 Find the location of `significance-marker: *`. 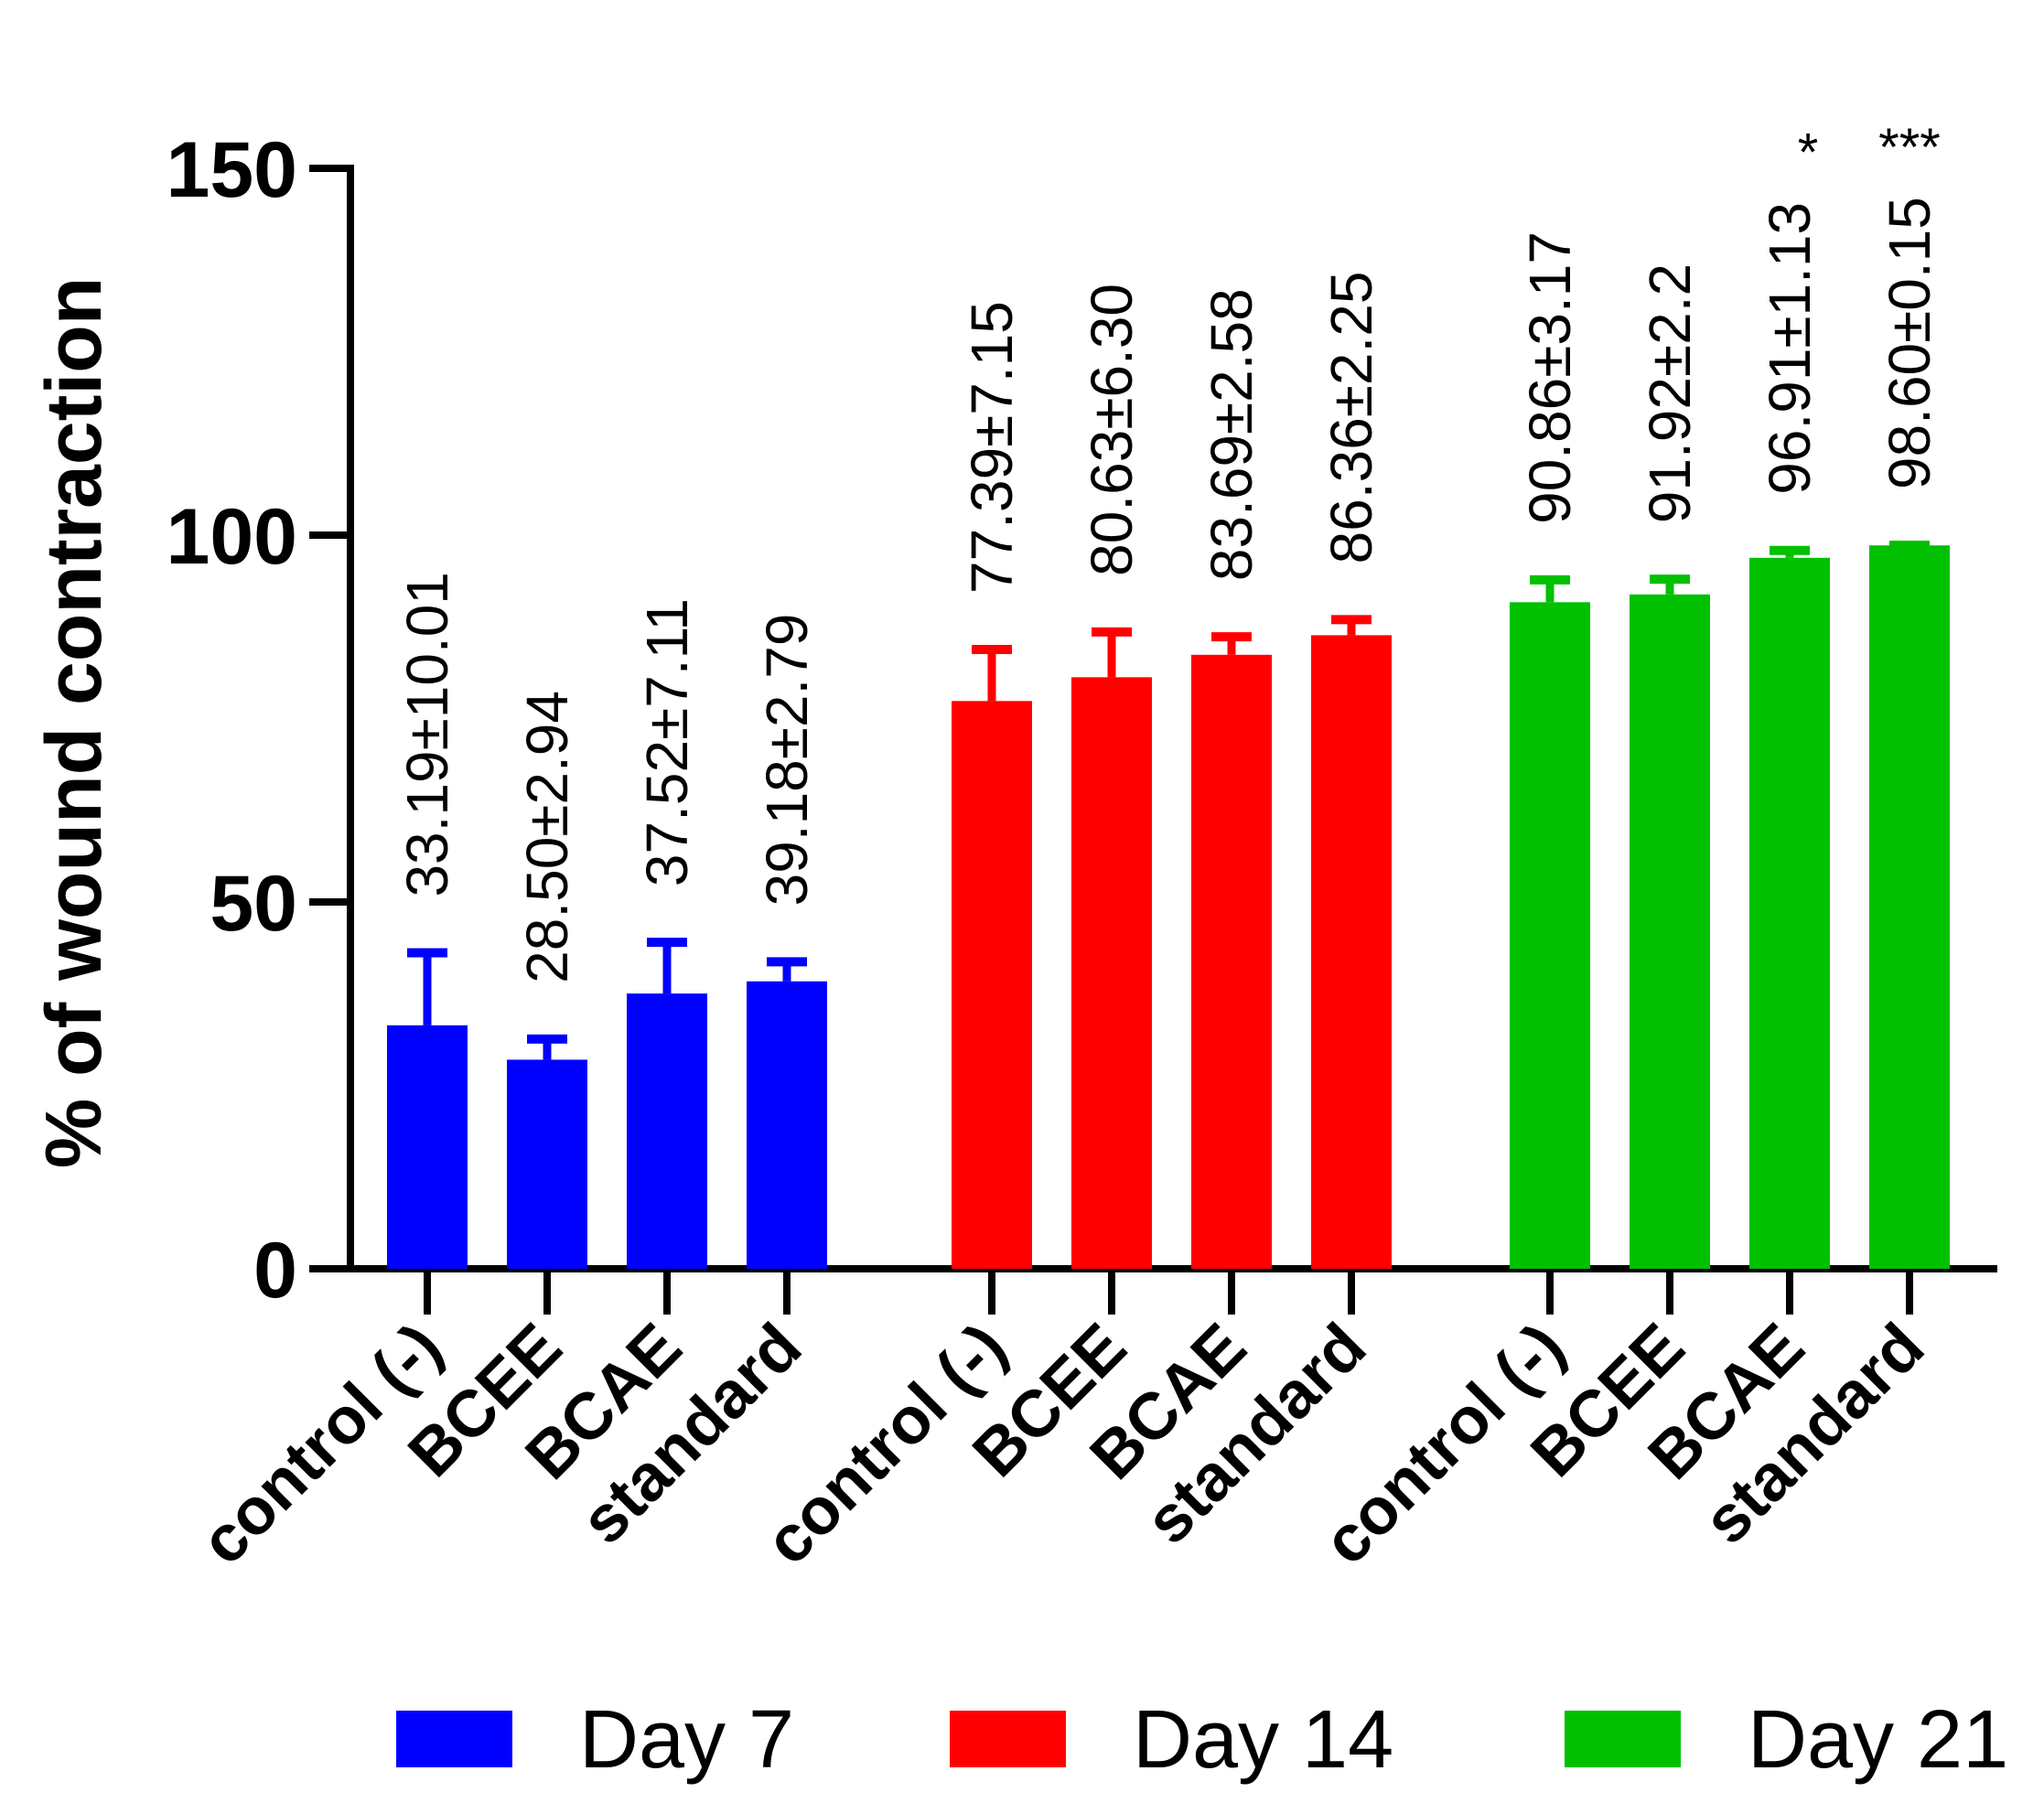

significance-marker: * is located at coordinates (1808, 153).